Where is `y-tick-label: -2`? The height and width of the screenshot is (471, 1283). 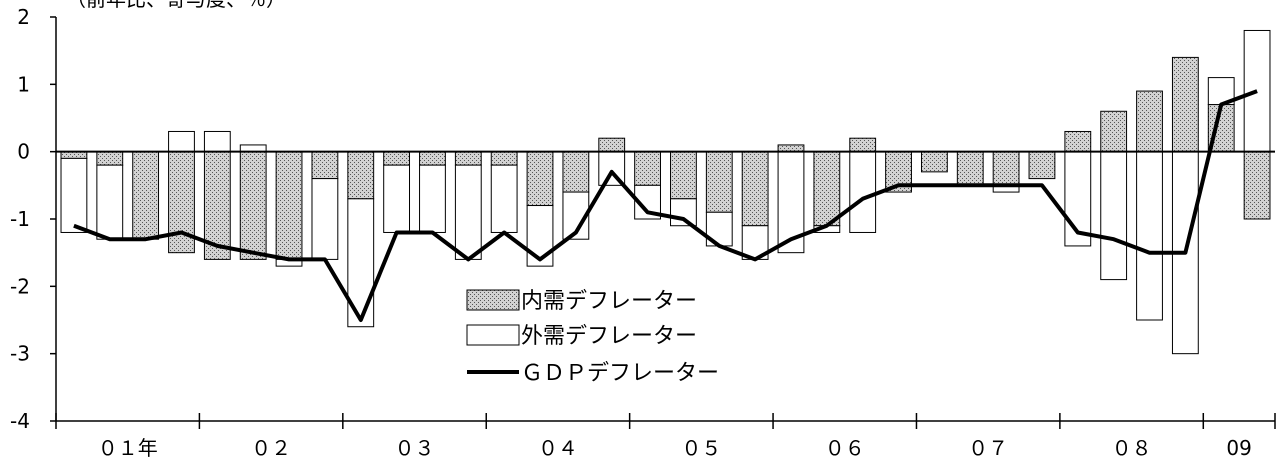
y-tick-label: -2 is located at coordinates (20, 286).